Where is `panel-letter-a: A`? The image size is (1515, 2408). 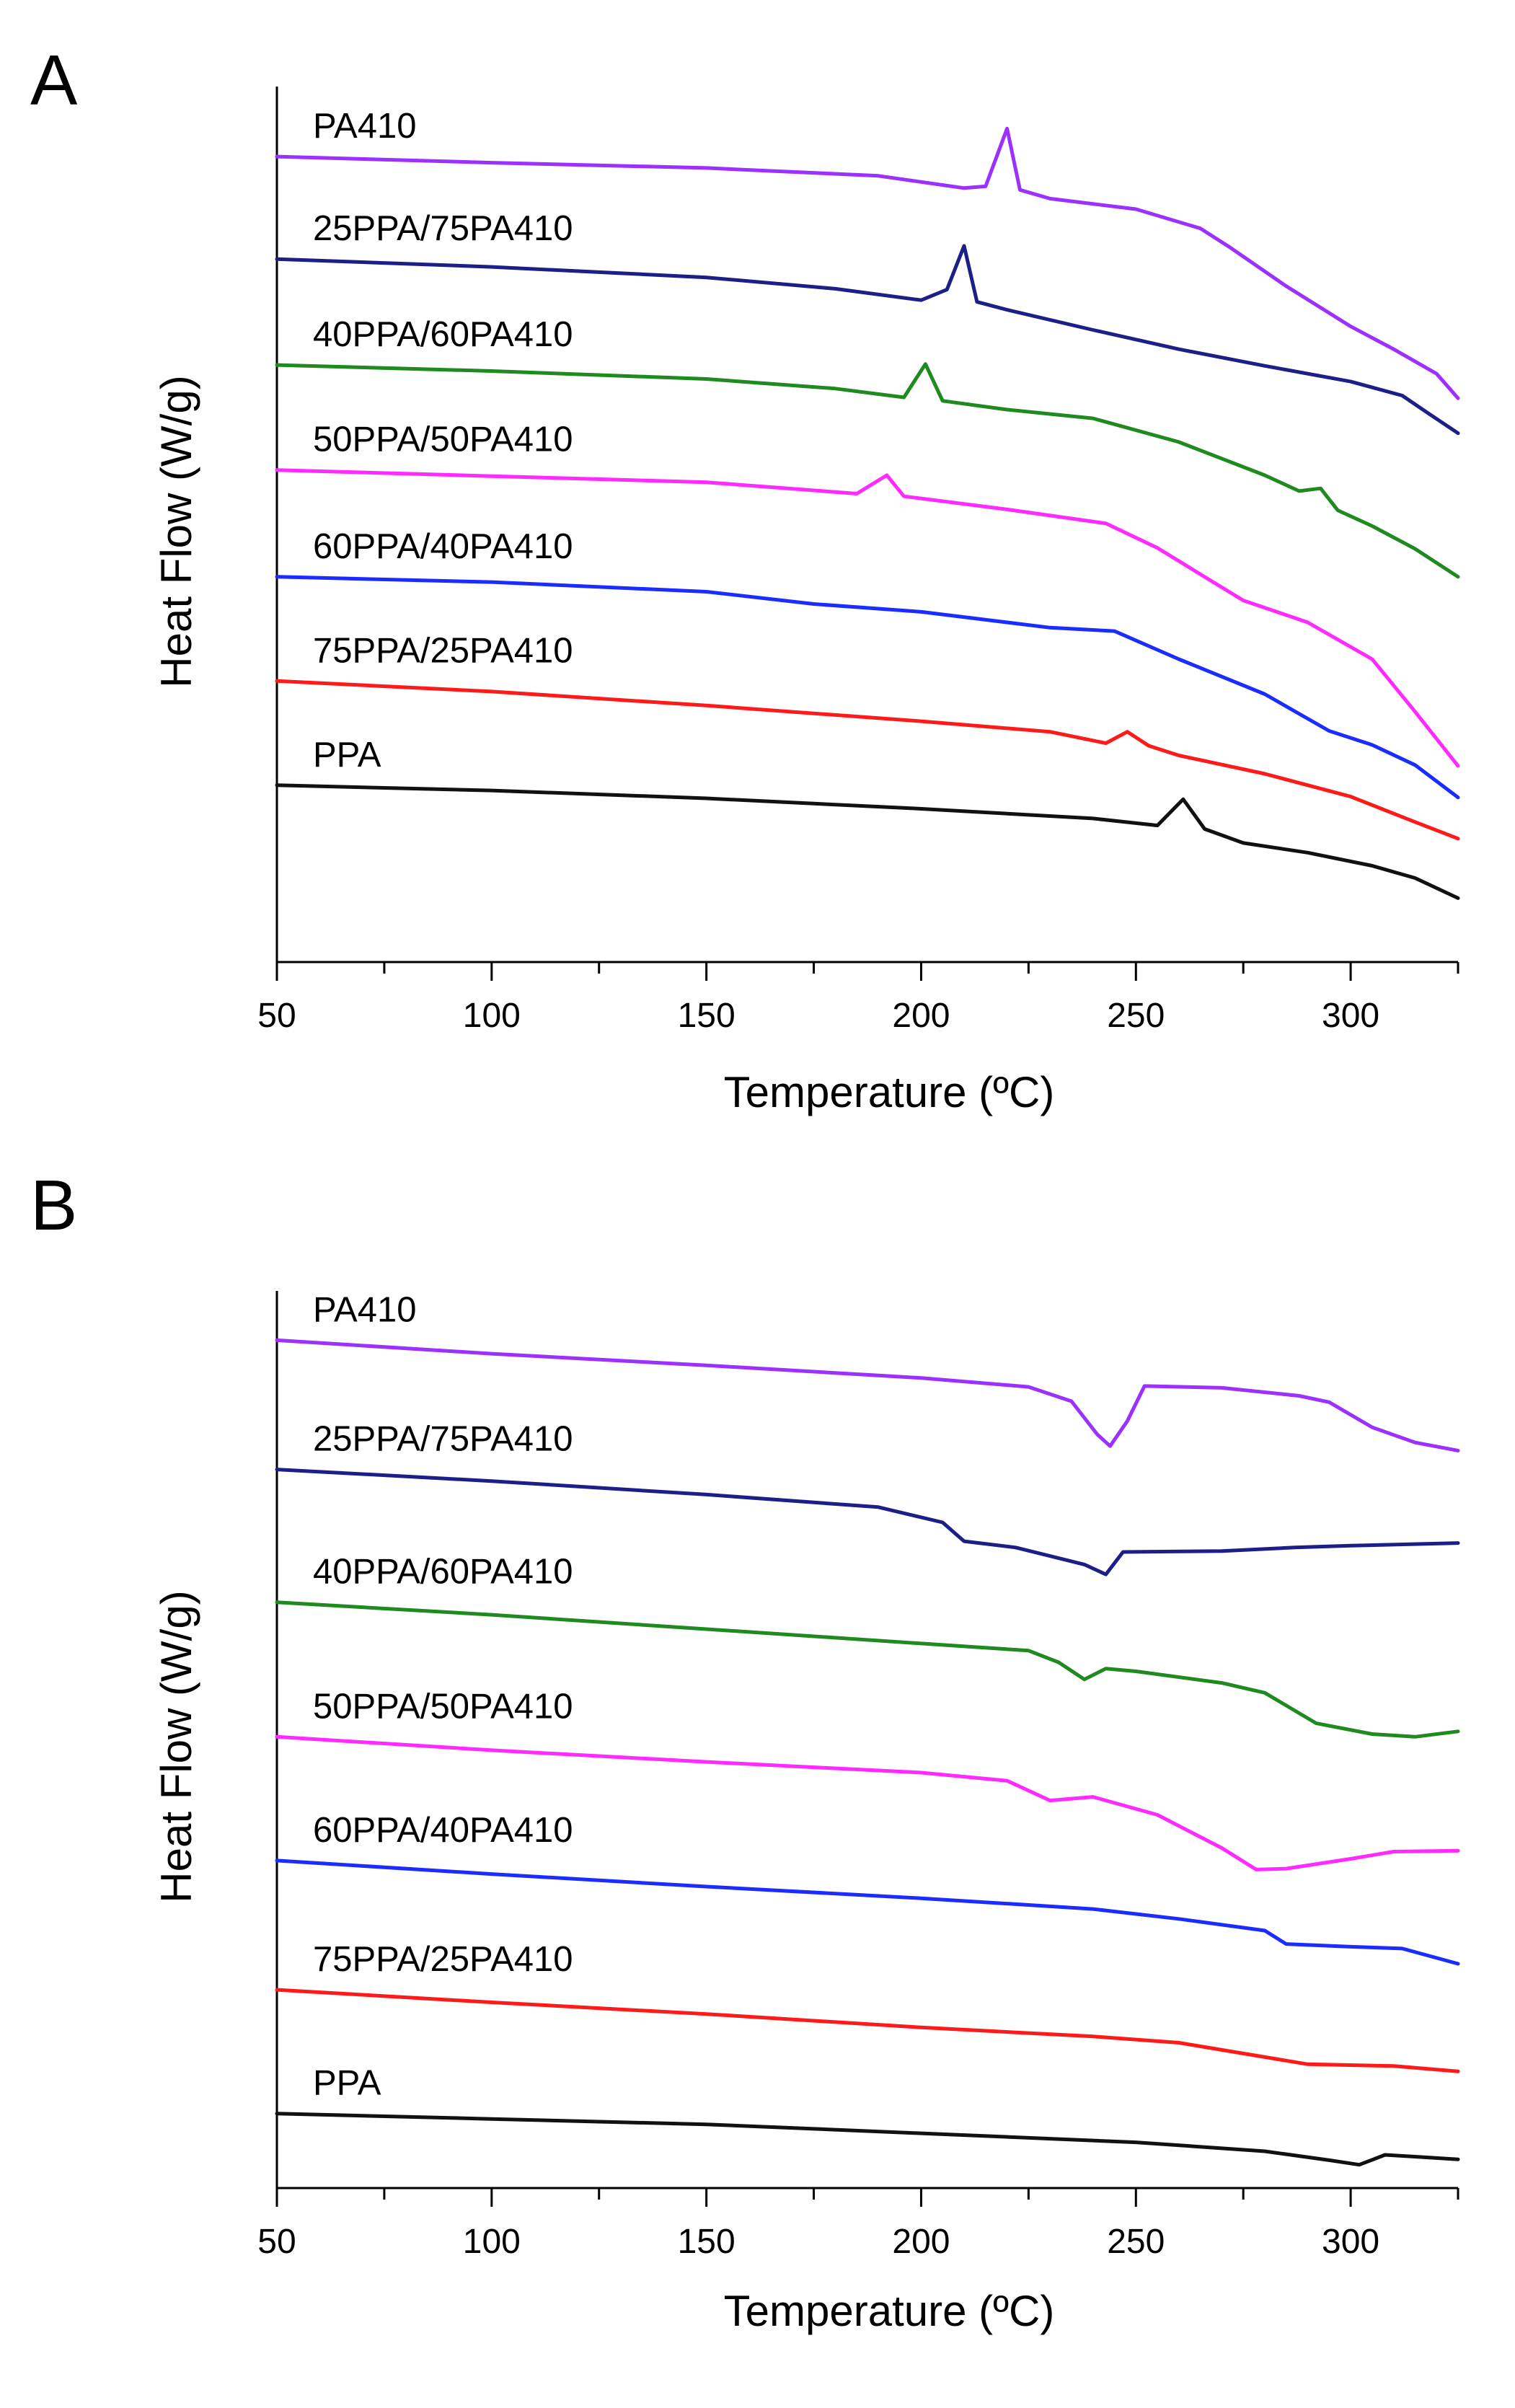 panel-letter-a: A is located at coordinates (54, 80).